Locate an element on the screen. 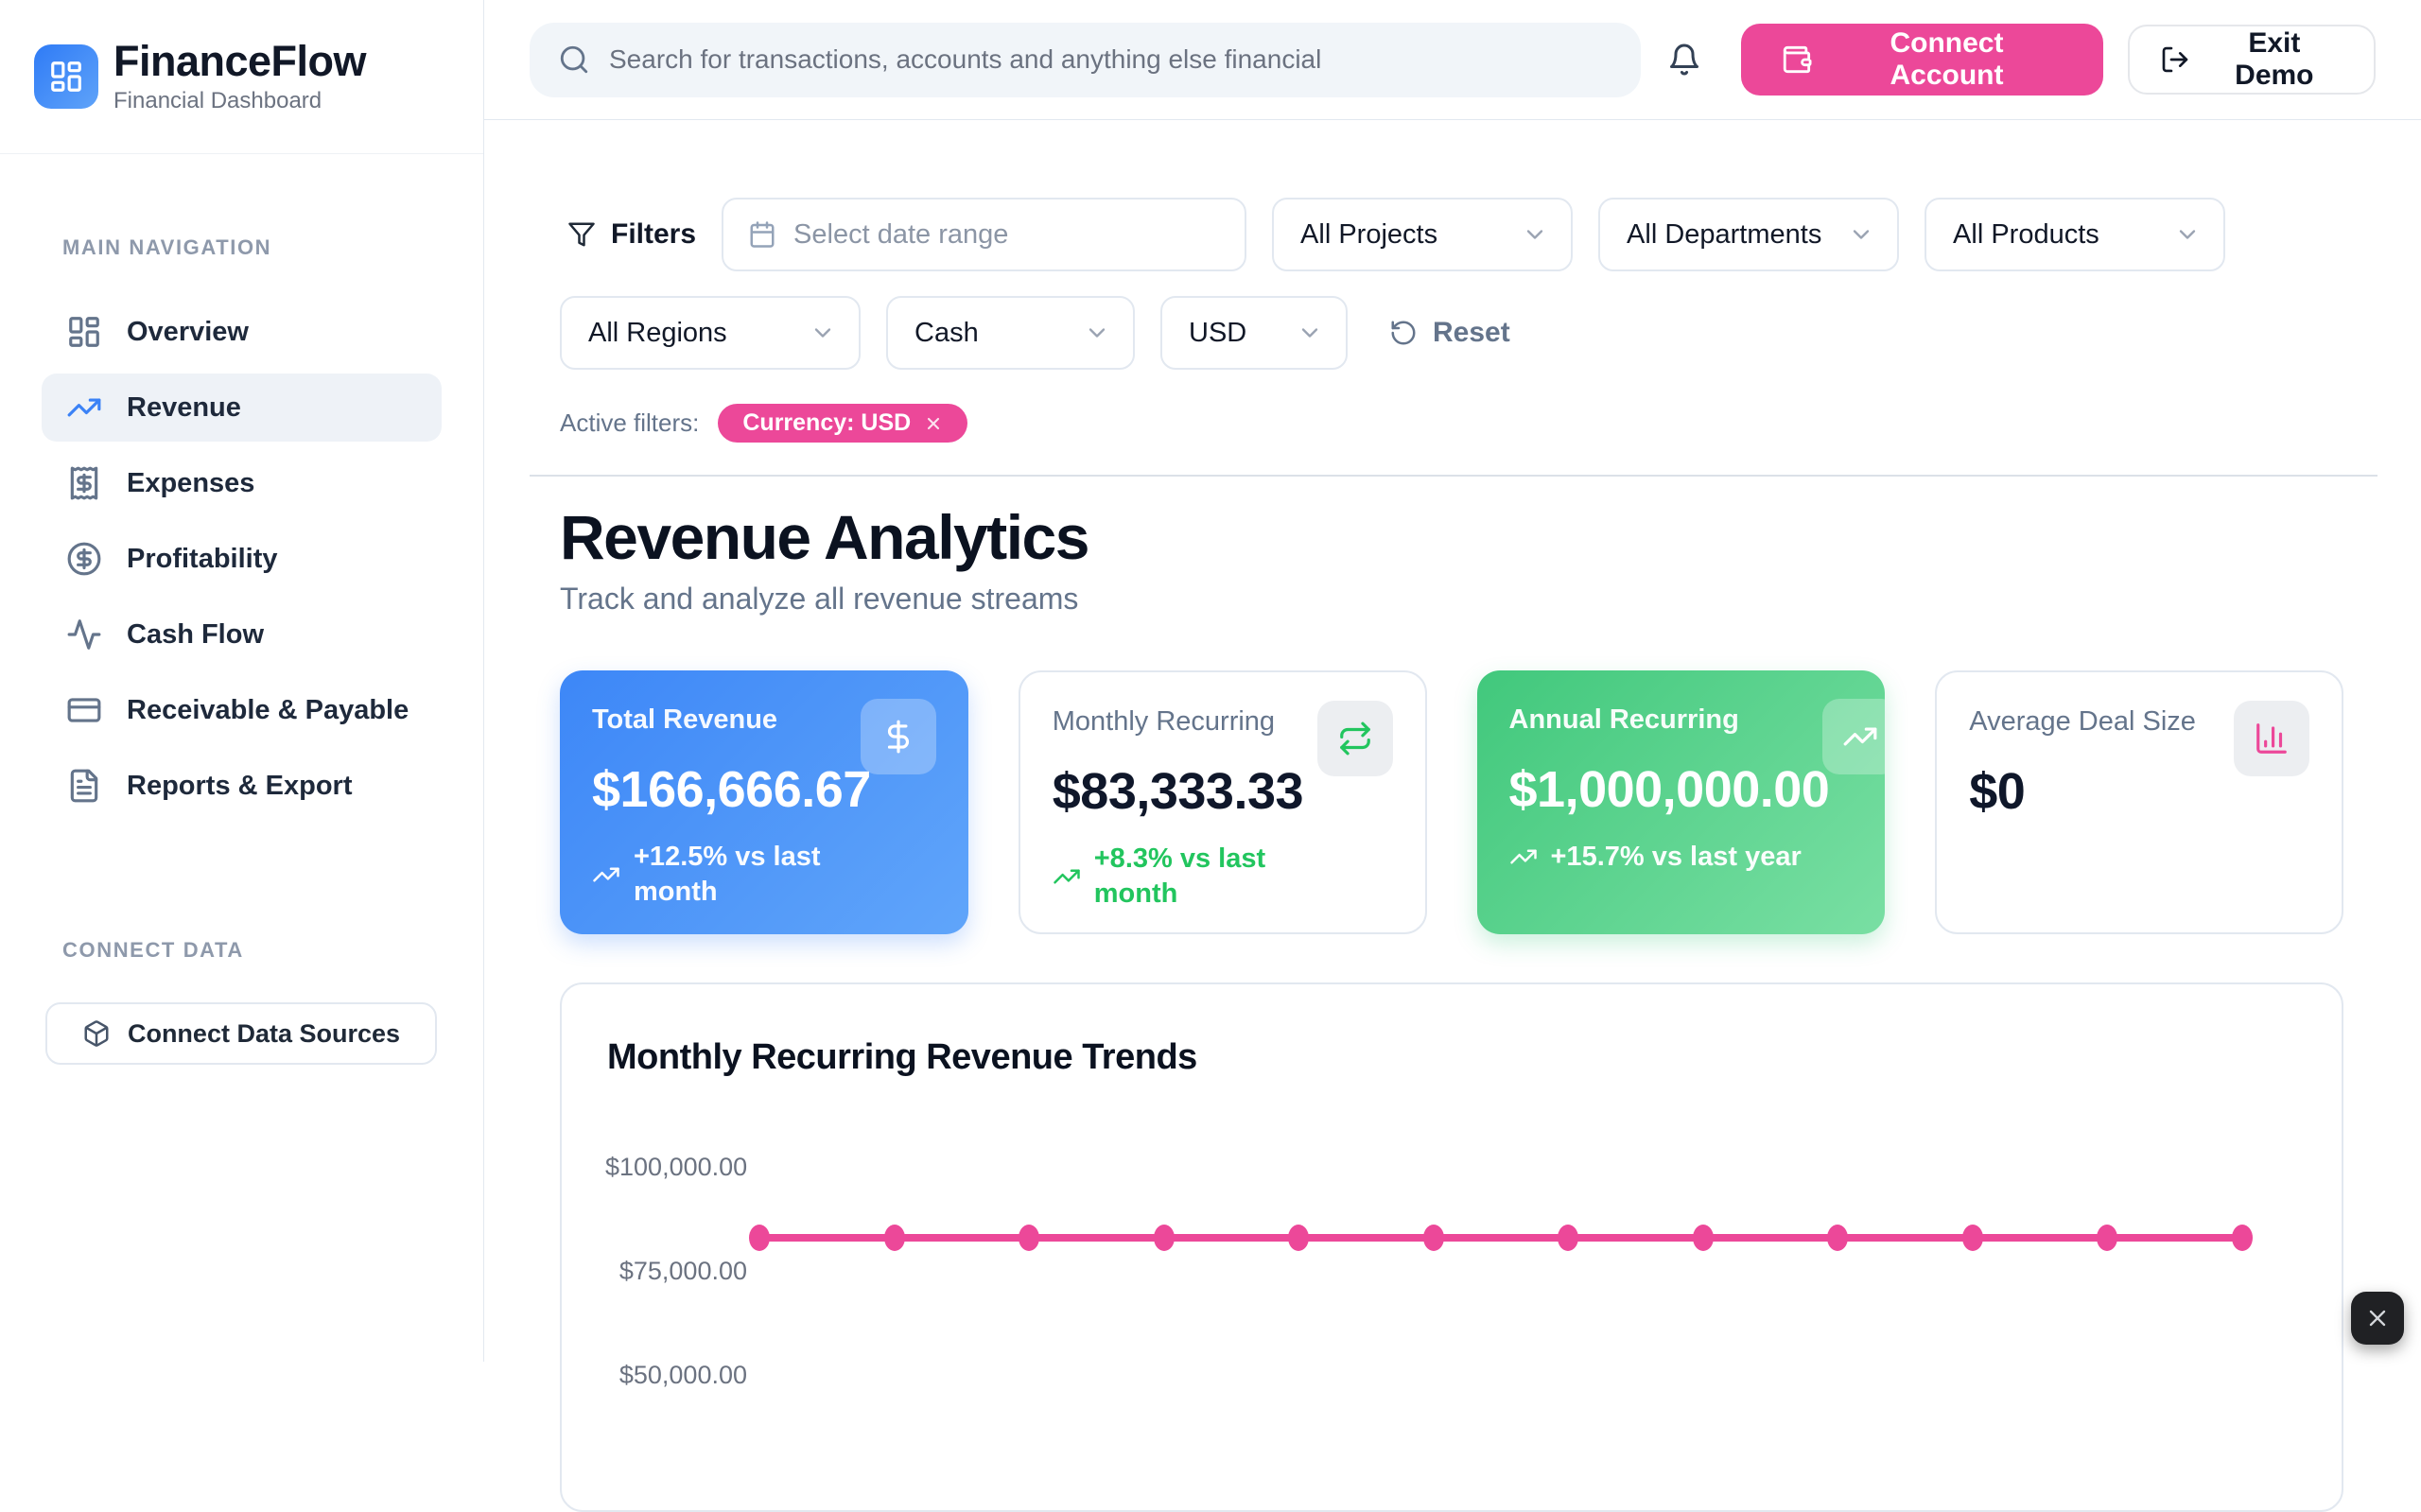  calendar-icon is located at coordinates (762, 235).